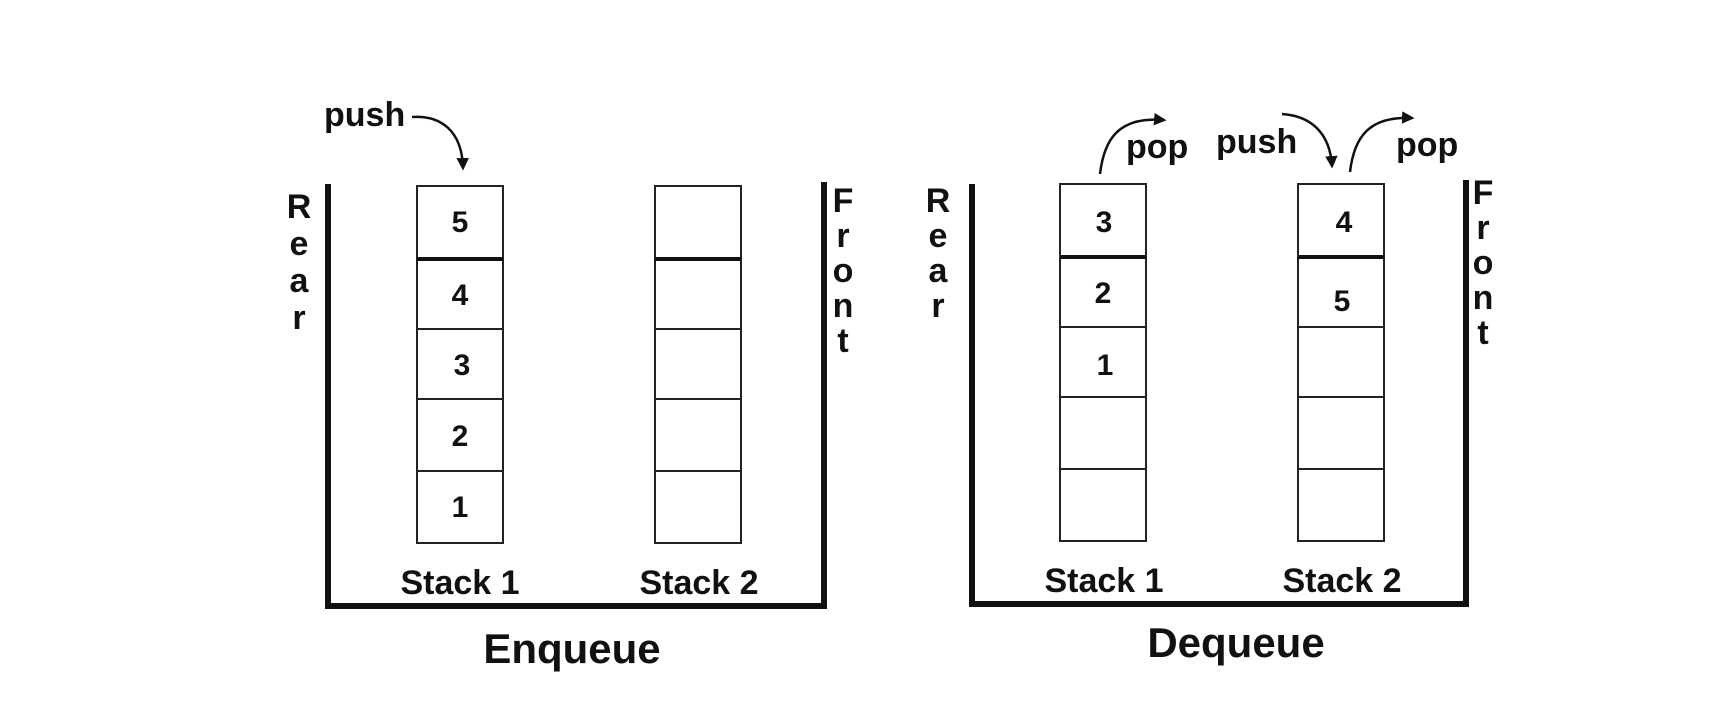 The width and height of the screenshot is (1732, 716). Describe the element at coordinates (460, 393) in the screenshot. I see `enqueue-stack1: 5 4 3 2 1 Stack 1` at that location.